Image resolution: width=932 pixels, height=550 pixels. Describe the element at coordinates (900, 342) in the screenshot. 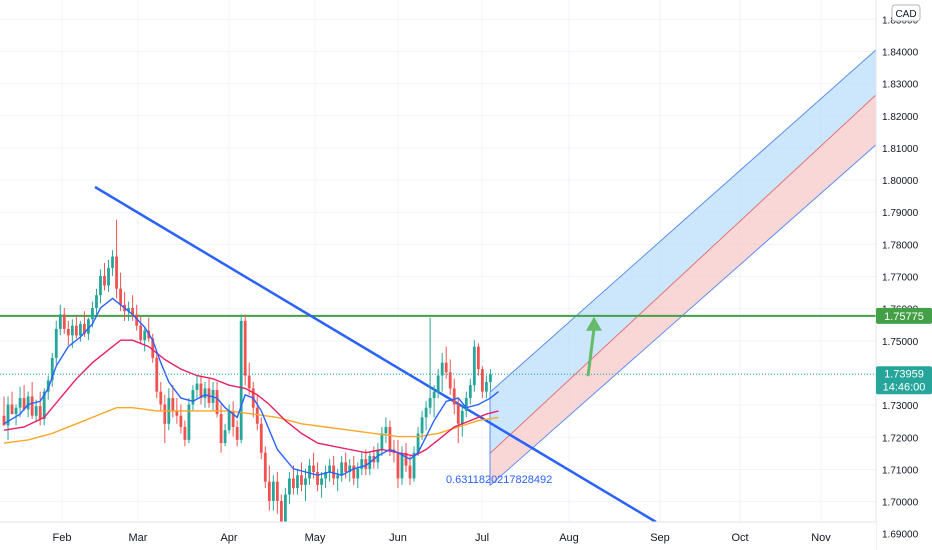

I see `price-tick-label: 1.75000` at that location.